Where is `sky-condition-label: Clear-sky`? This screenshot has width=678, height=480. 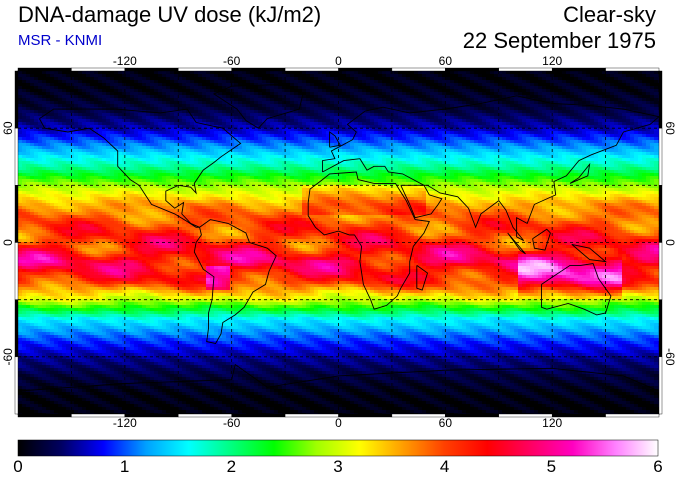 sky-condition-label: Clear-sky is located at coordinates (609, 14).